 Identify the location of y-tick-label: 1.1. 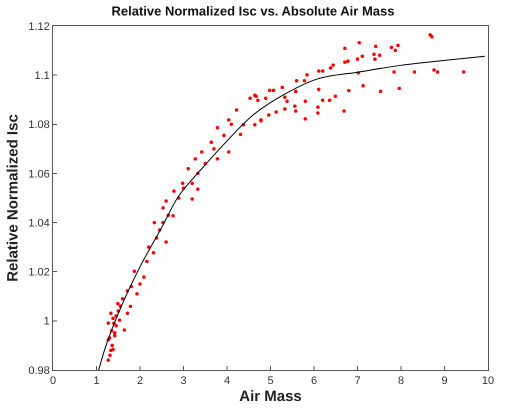
(42, 76).